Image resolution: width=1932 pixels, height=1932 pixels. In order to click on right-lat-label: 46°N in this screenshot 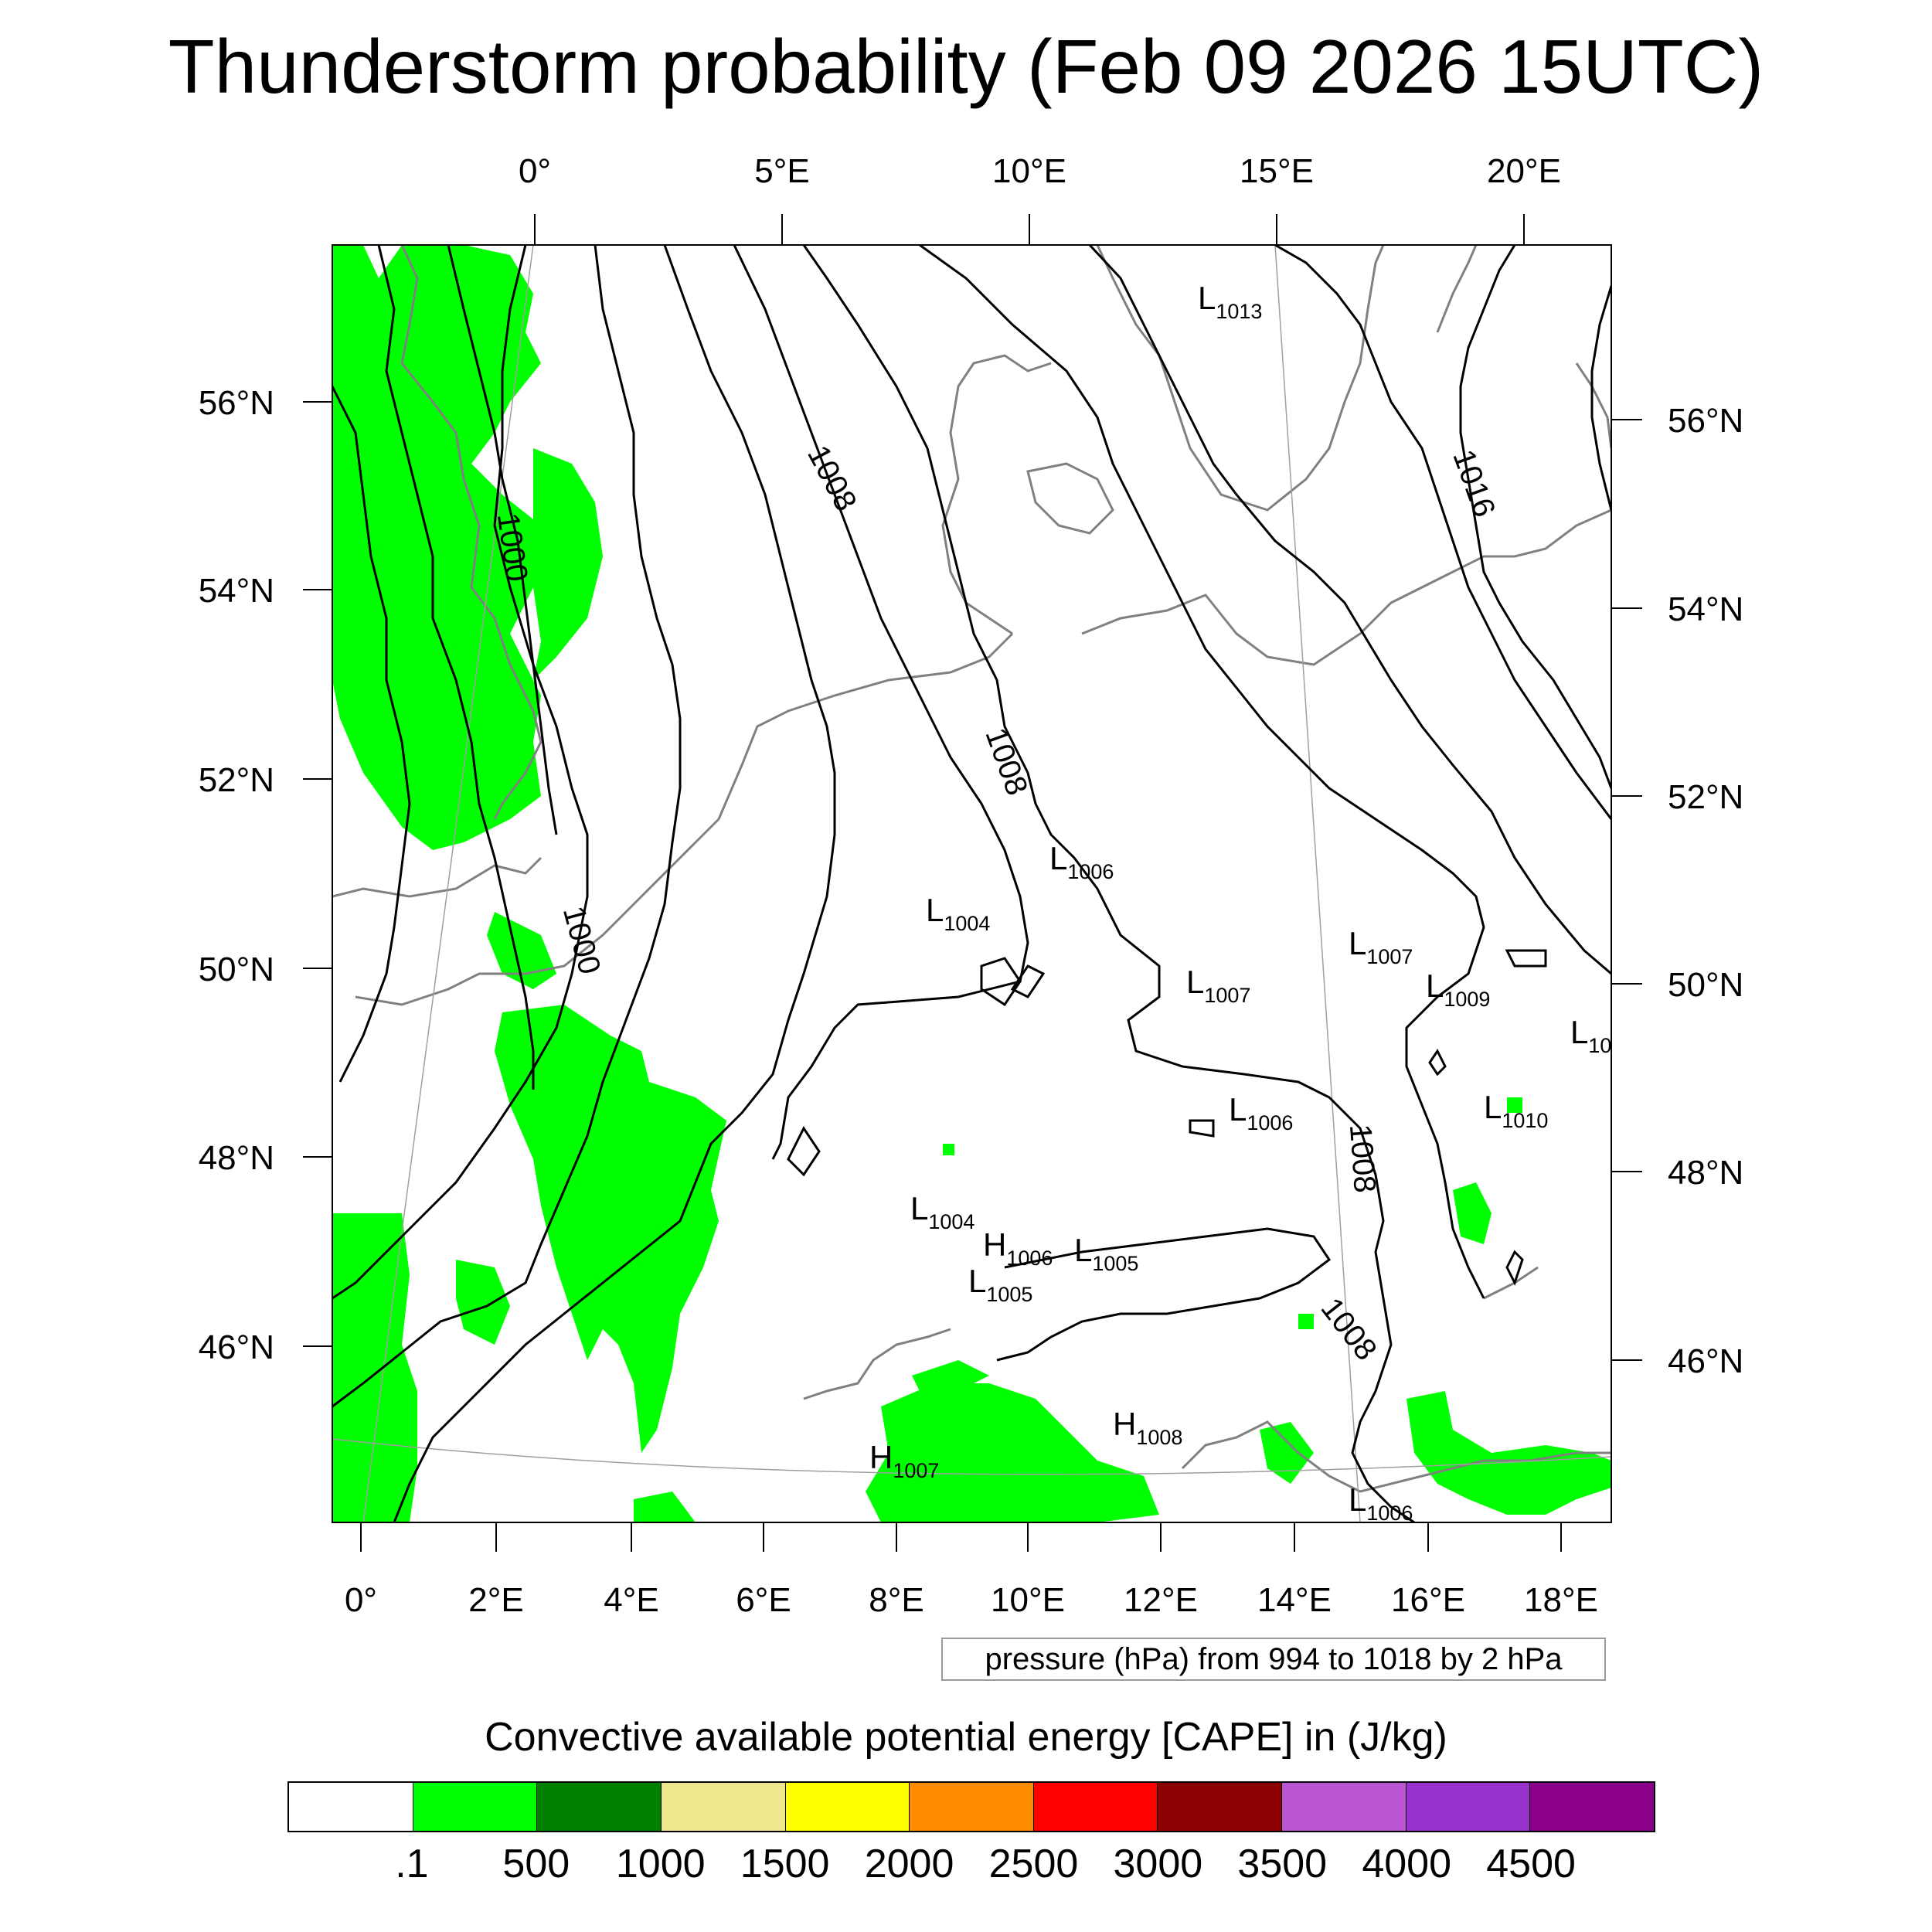, I will do `click(1705, 1361)`.